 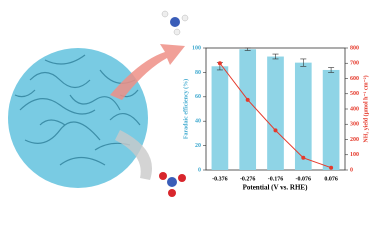 What do you see at coordinates (185, 109) in the screenshot?
I see `y-axis-label: Faradaic efficiency (%)` at bounding box center [185, 109].